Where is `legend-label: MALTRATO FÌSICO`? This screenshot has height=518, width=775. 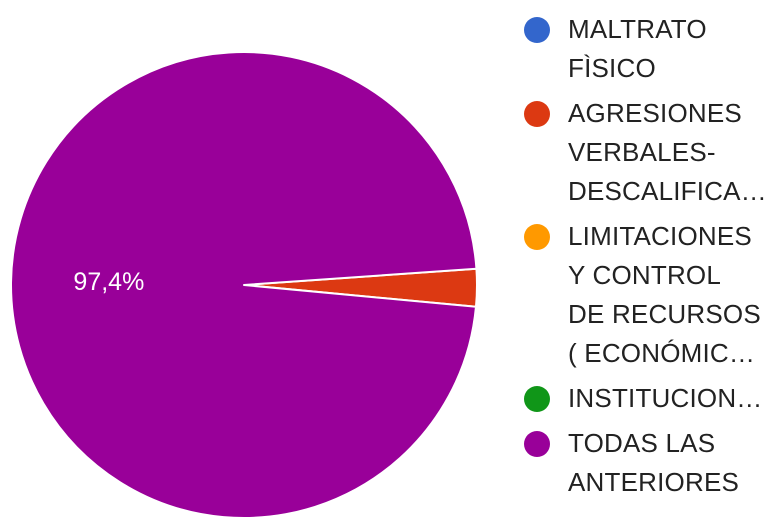
legend-label: MALTRATO FÌSICO is located at coordinates (637, 48).